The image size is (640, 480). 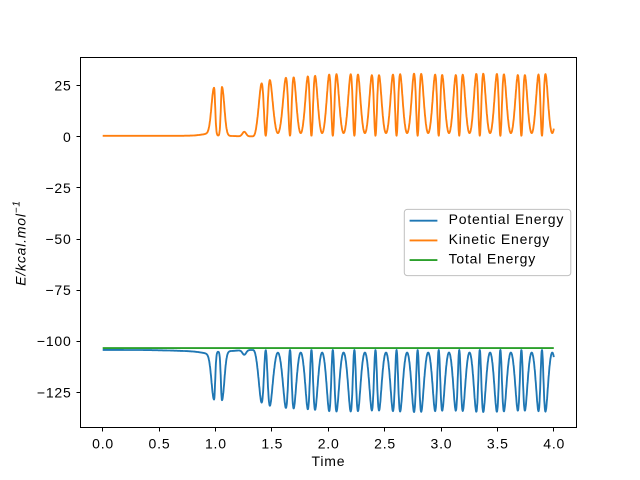 What do you see at coordinates (58, 239) in the screenshot?
I see `svg-text: −50` at bounding box center [58, 239].